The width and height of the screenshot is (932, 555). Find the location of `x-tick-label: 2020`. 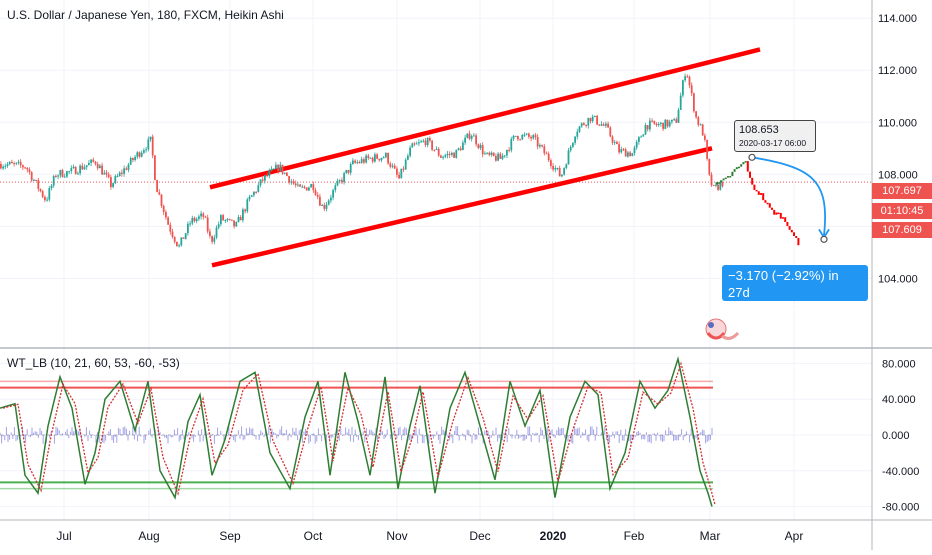

x-tick-label: 2020 is located at coordinates (553, 536).